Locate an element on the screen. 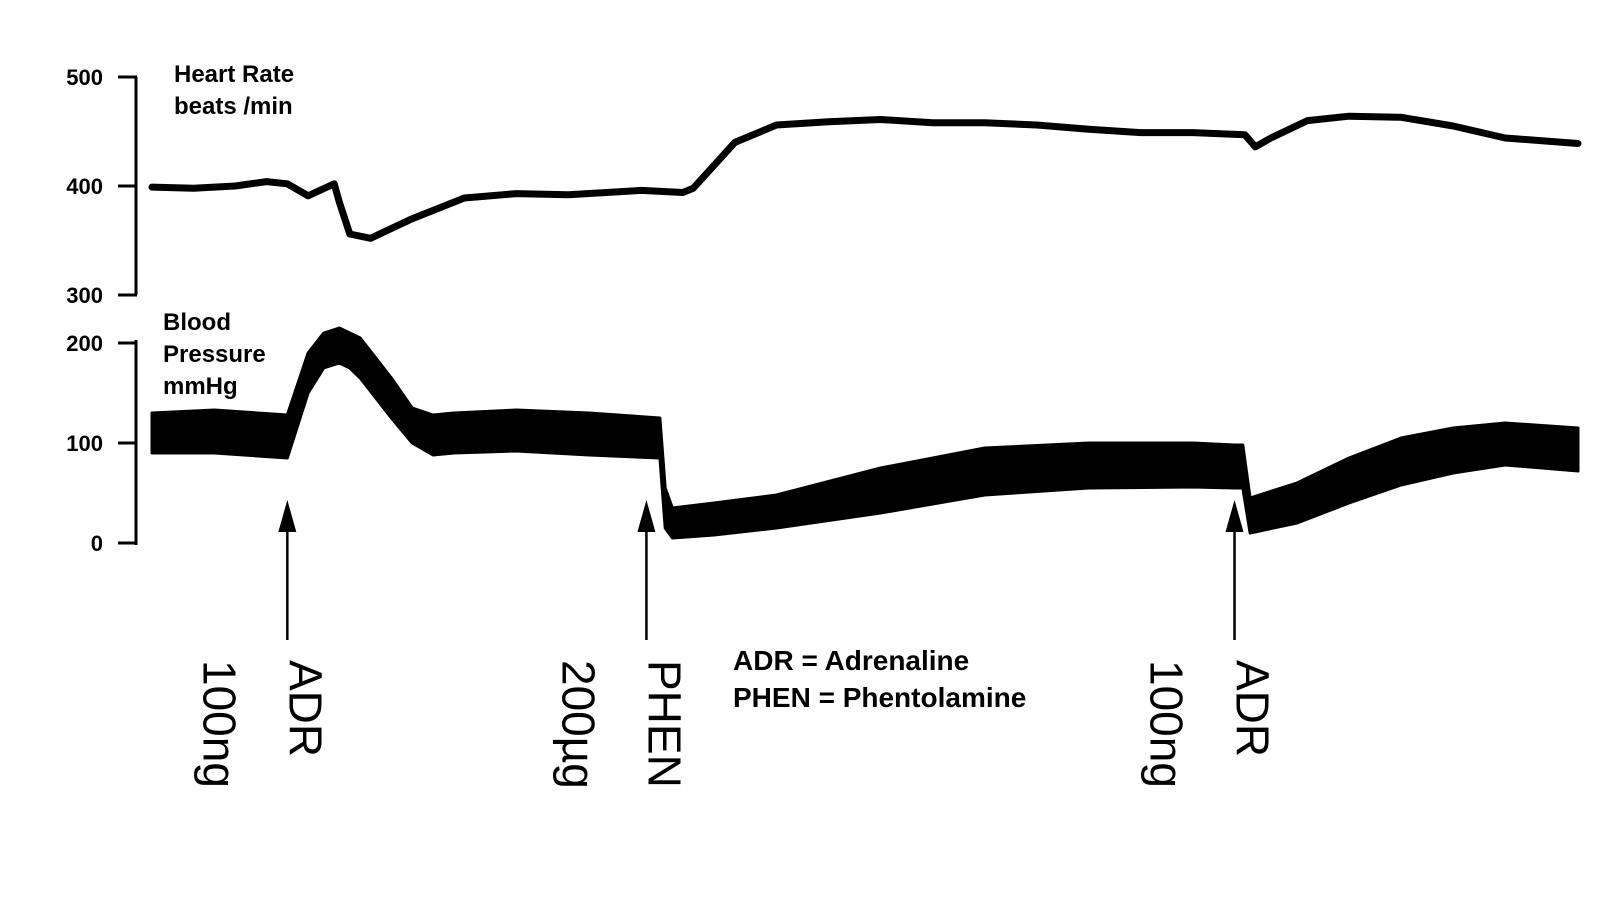 The image size is (1618, 912). hr-ticks: 500 400 300 is located at coordinates (101, 186).